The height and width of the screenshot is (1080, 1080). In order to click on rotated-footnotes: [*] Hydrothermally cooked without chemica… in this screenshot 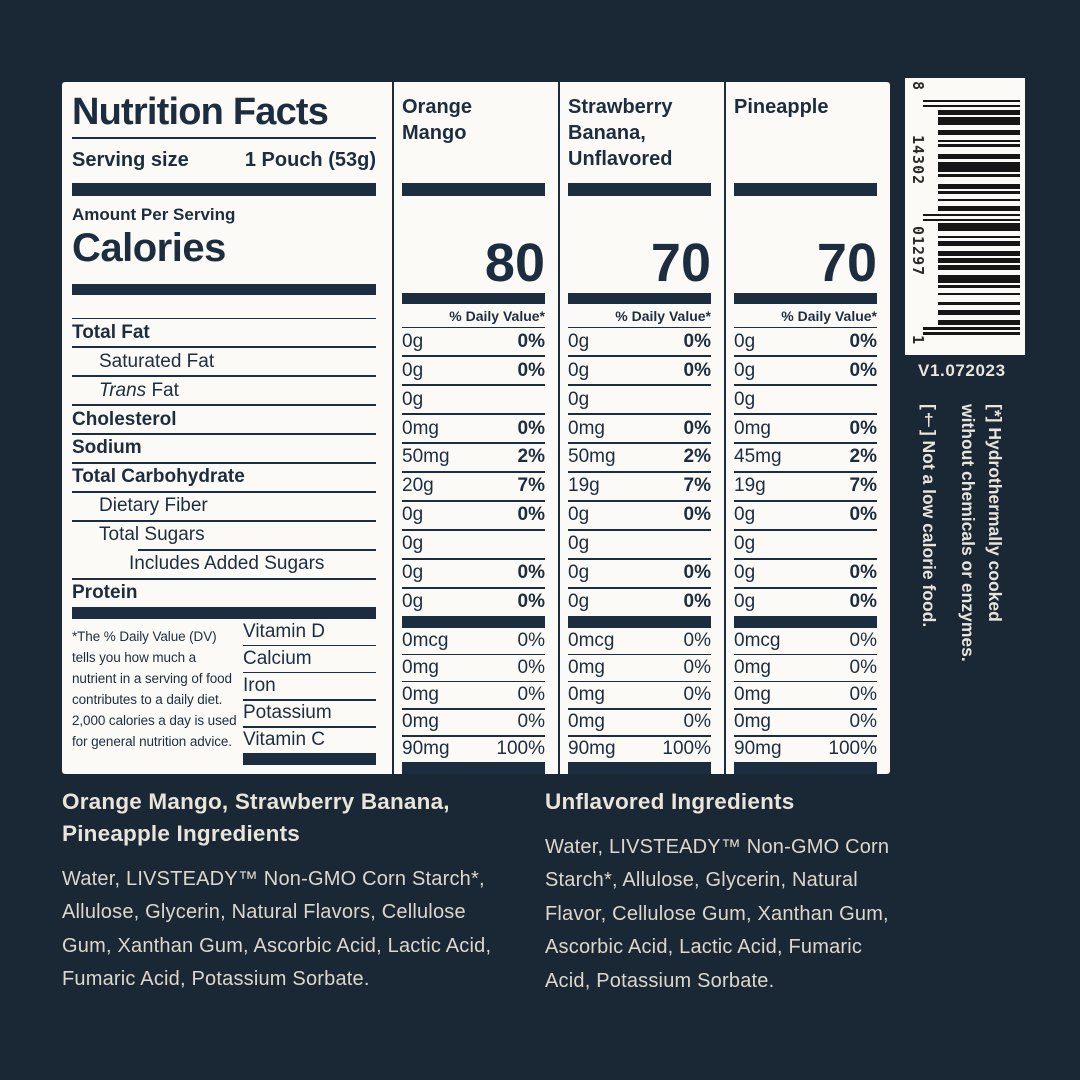, I will do `click(952, 559)`.